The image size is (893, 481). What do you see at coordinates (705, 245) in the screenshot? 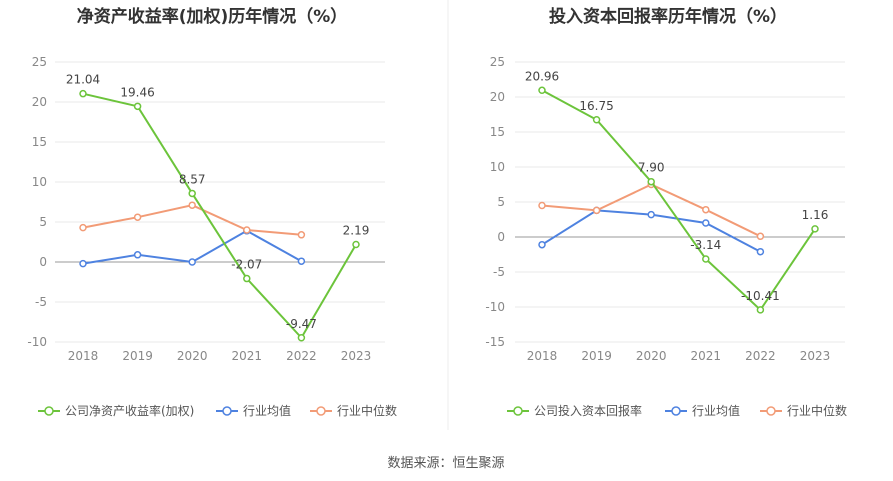
I see `data-label: -3.14` at bounding box center [705, 245].